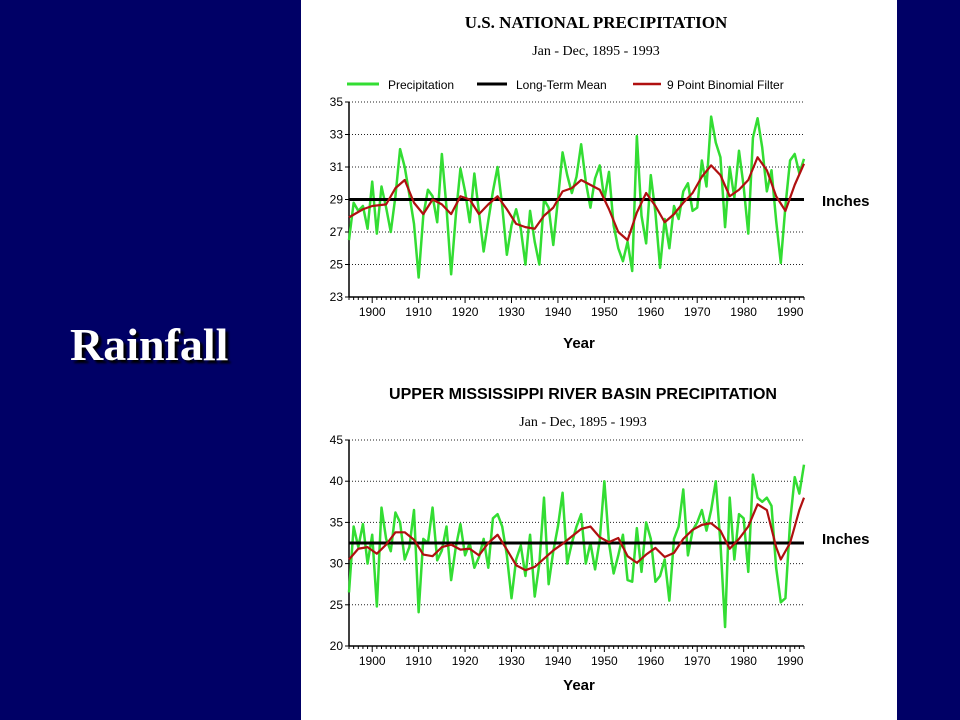  I want to click on bottom-chart-xtick-label: 1900, so click(372, 661).